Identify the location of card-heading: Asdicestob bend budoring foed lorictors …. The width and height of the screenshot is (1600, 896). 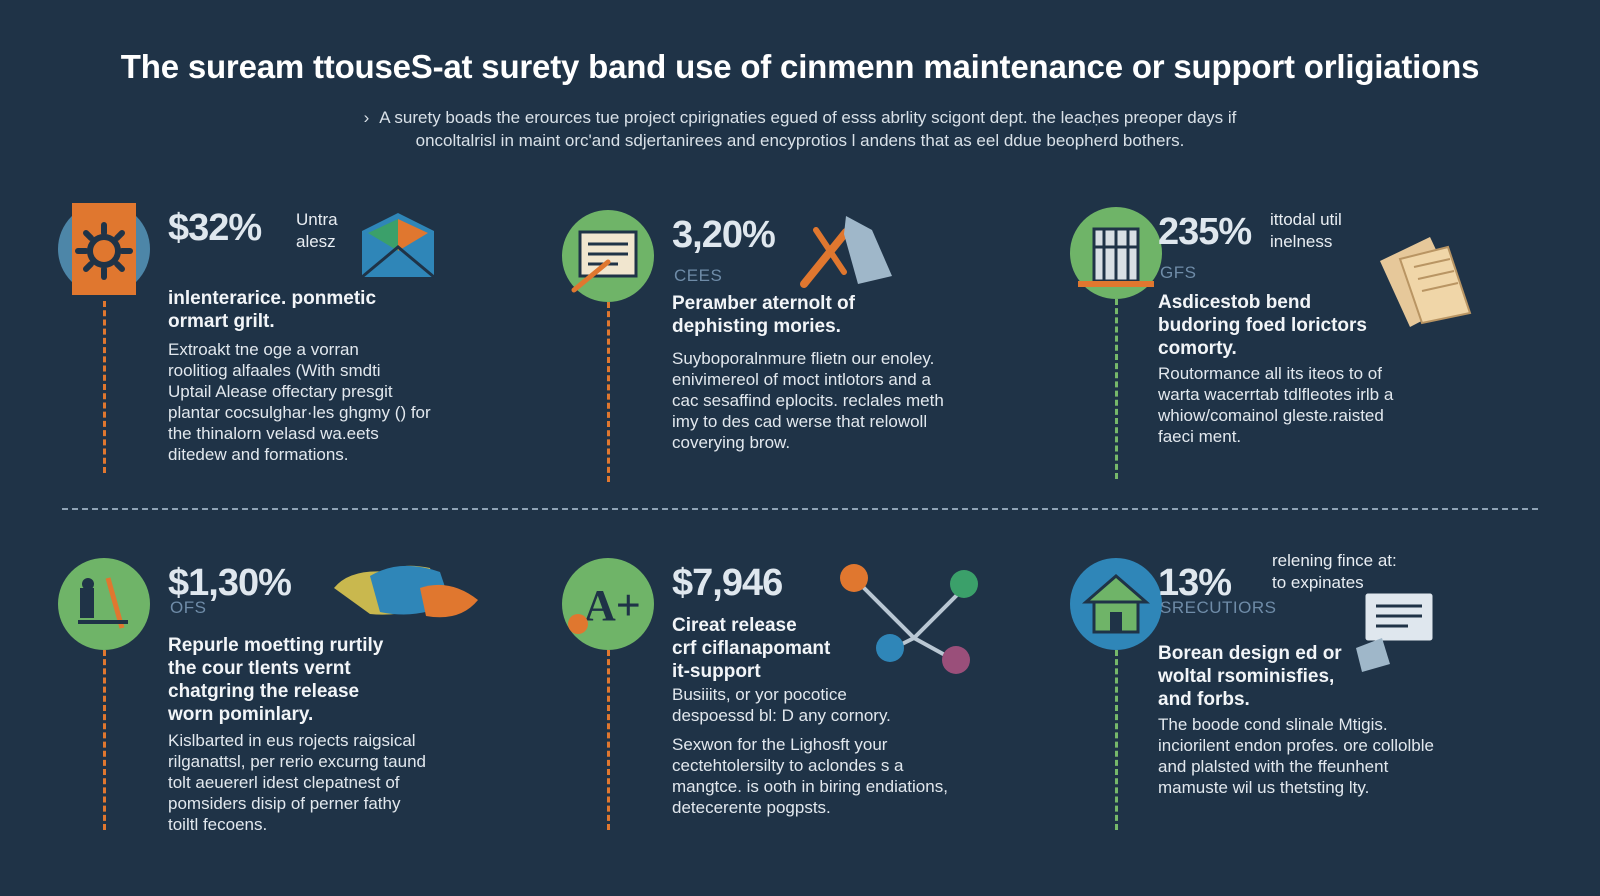
(1262, 325).